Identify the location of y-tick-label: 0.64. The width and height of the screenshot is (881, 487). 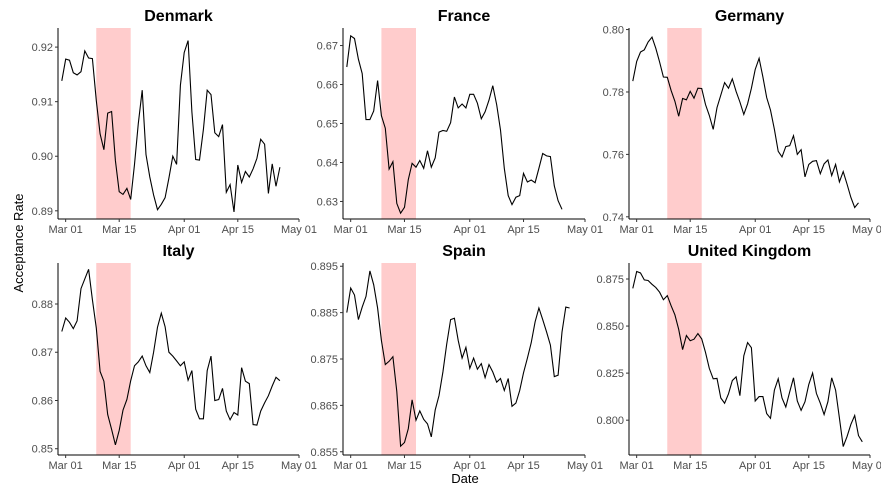
(327, 163).